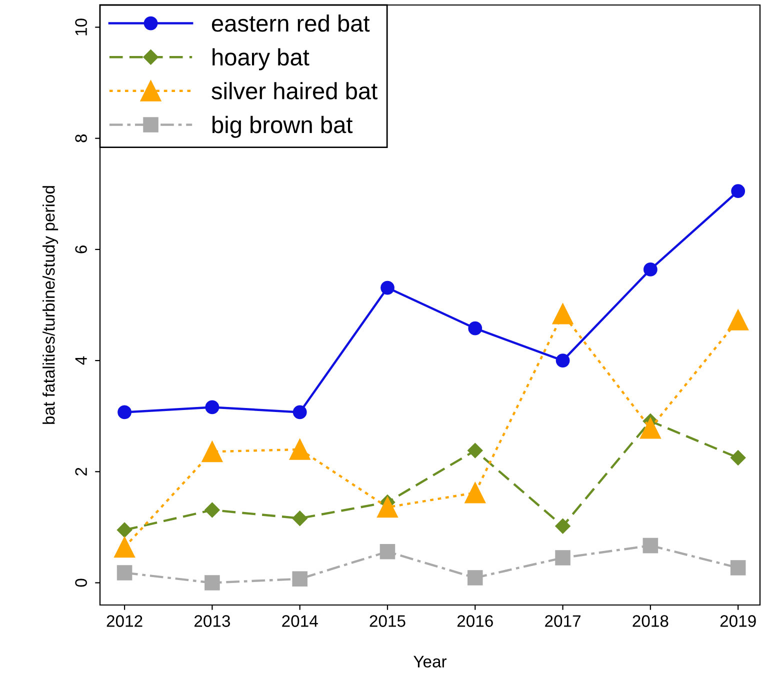  Describe the element at coordinates (124, 621) in the screenshot. I see `x-tick-label: 2012` at that location.